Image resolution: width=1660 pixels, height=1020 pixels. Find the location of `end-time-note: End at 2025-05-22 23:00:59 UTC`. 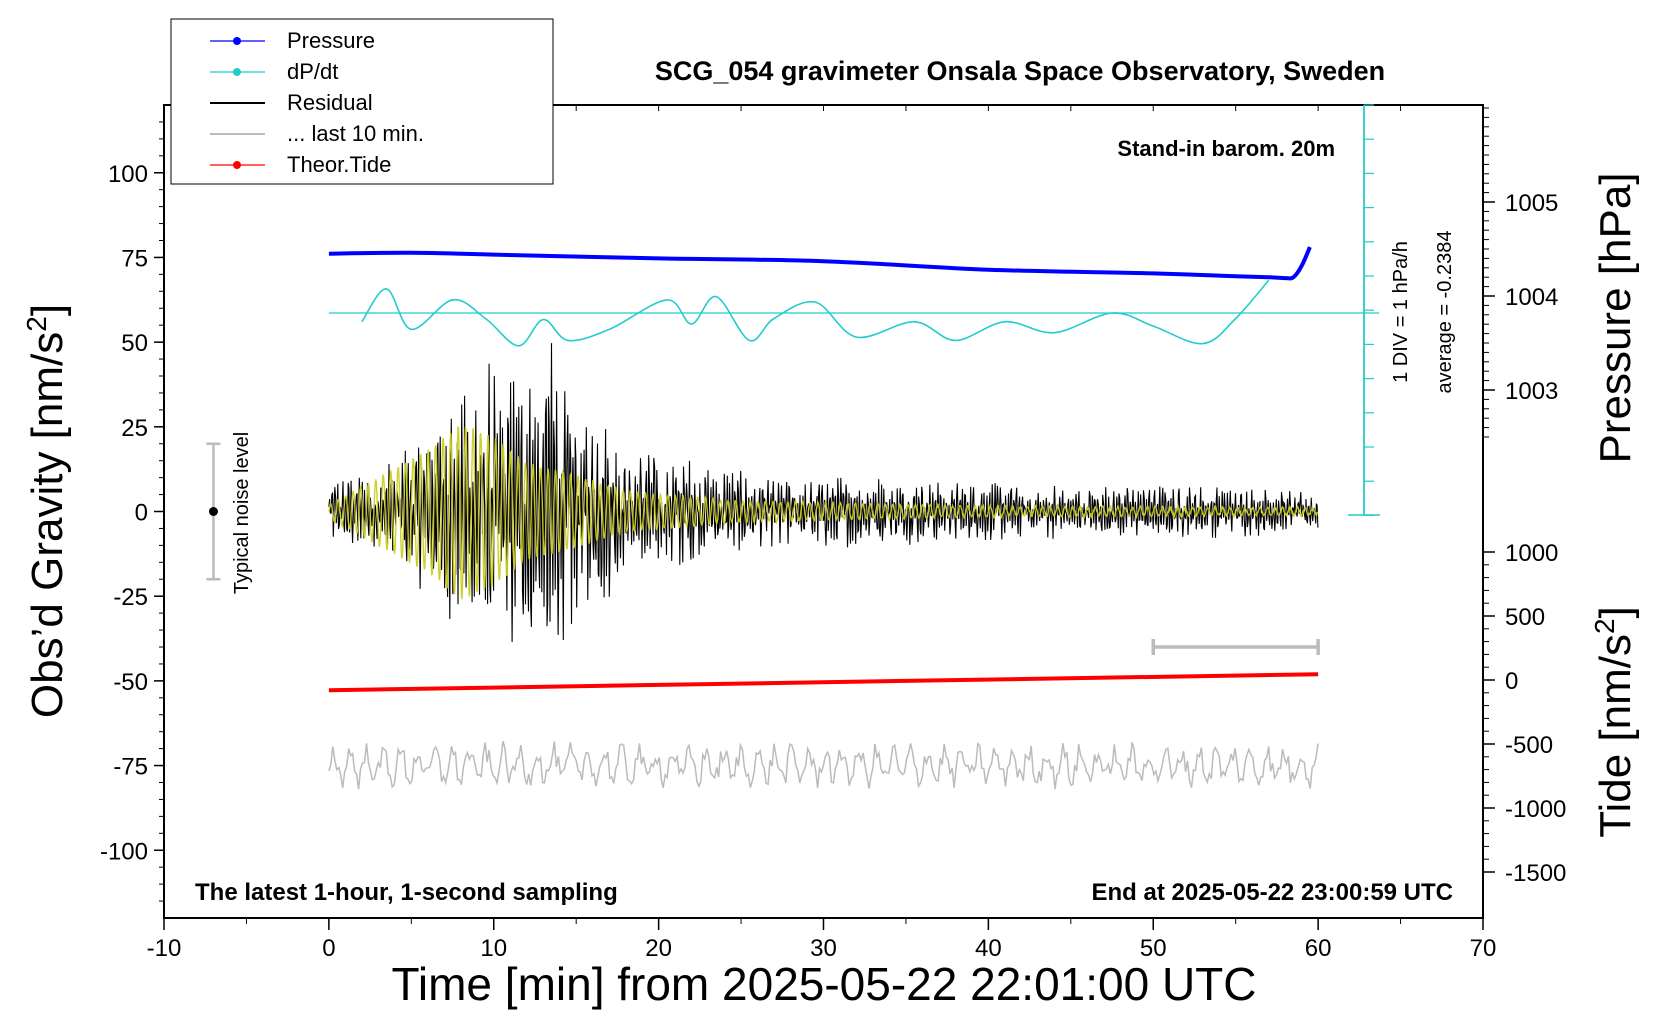

end-time-note: End at 2025-05-22 23:00:59 UTC is located at coordinates (1273, 892).